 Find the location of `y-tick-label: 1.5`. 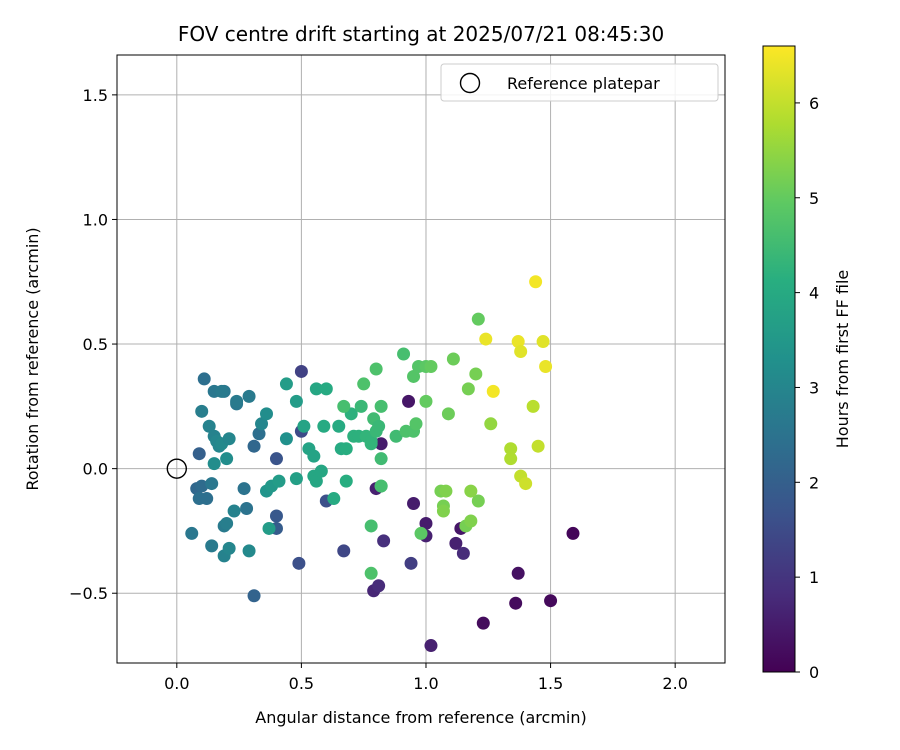

y-tick-label: 1.5 is located at coordinates (95, 95).